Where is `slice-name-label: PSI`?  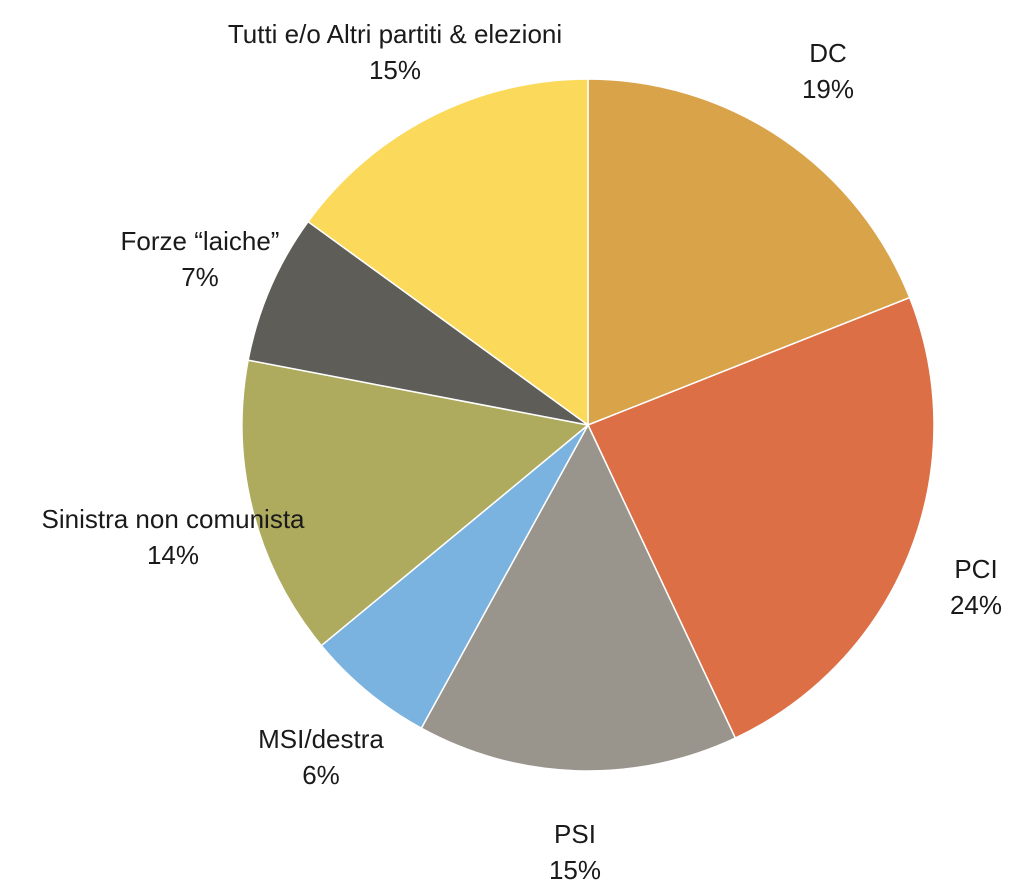 slice-name-label: PSI is located at coordinates (575, 834).